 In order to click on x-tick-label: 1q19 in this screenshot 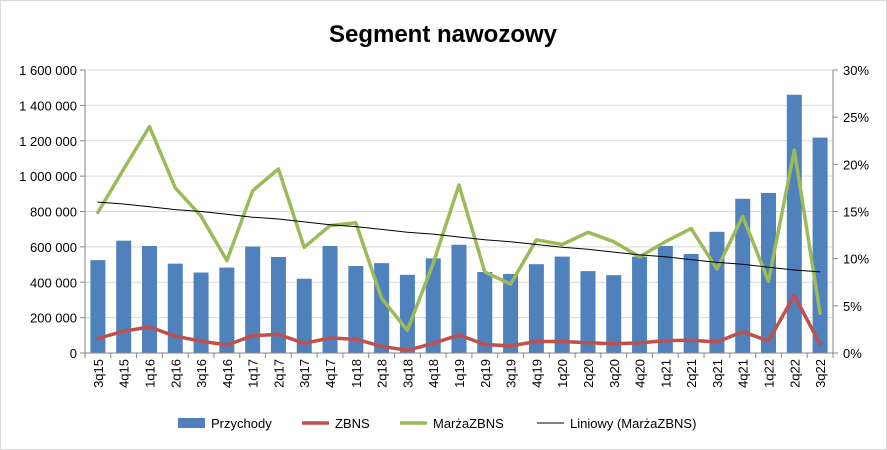, I will do `click(459, 373)`.